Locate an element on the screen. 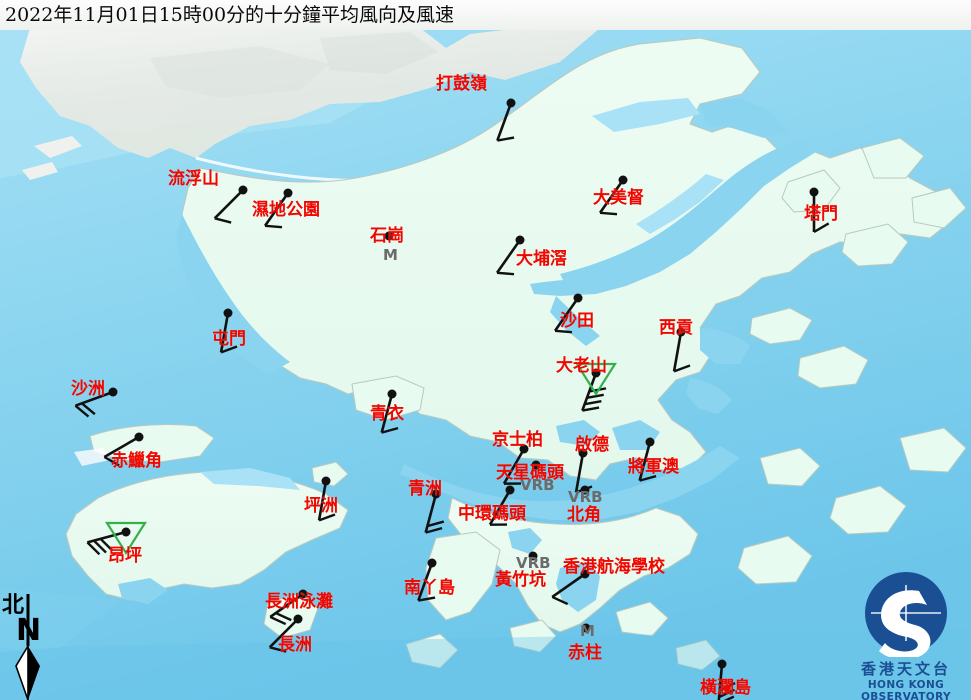  station-label: 啟德 is located at coordinates (592, 445).